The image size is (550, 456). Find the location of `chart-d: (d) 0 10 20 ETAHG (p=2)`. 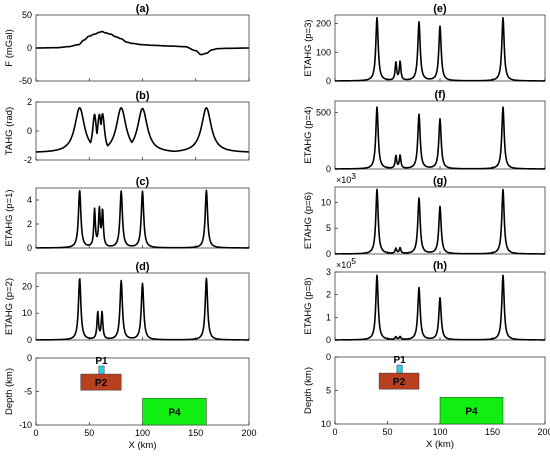

chart-d: (d) 0 10 20 ETAHG (p=2) is located at coordinates (127, 303).